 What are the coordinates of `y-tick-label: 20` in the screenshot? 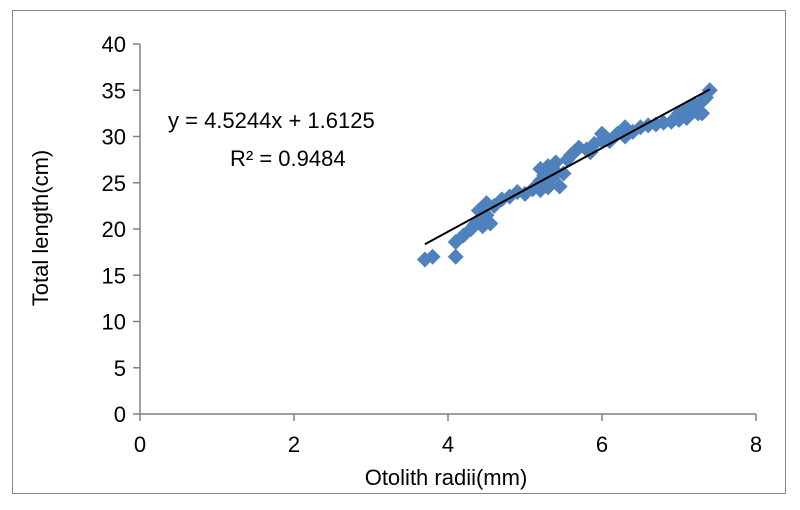 It's located at (114, 229).